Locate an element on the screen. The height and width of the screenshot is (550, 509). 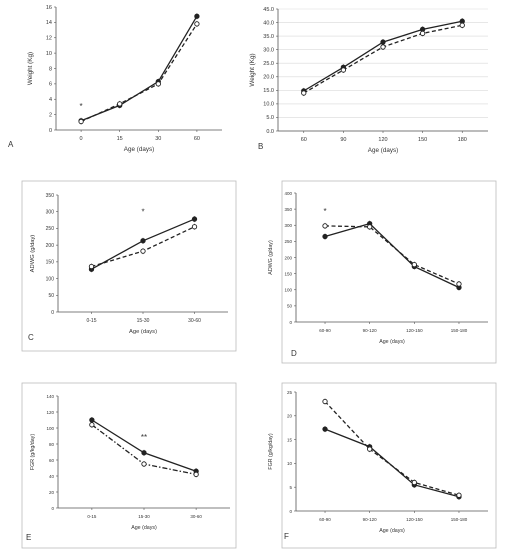
y-axis-label: Weight (Kg) is located at coordinates (252, 69).